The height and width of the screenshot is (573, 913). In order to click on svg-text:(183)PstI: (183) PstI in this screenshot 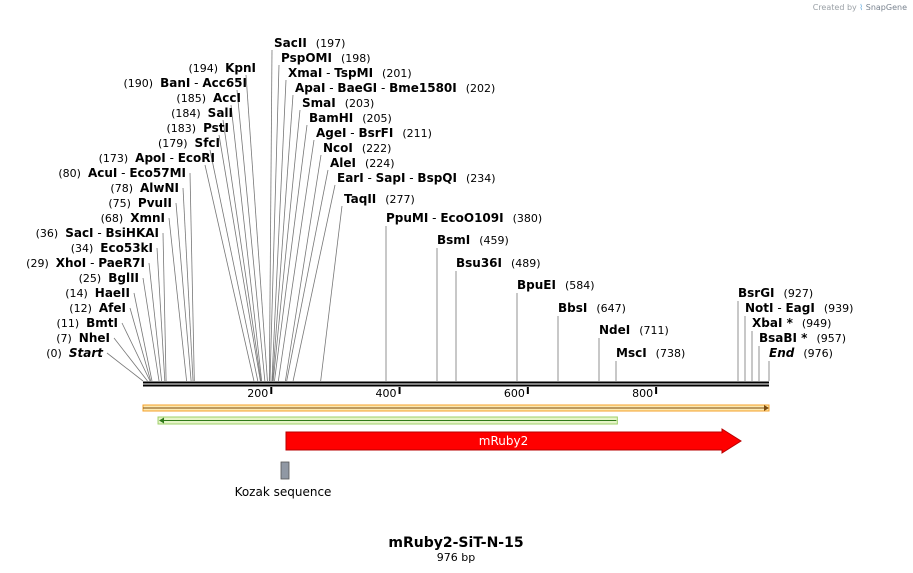, I will do `click(197, 128)`.